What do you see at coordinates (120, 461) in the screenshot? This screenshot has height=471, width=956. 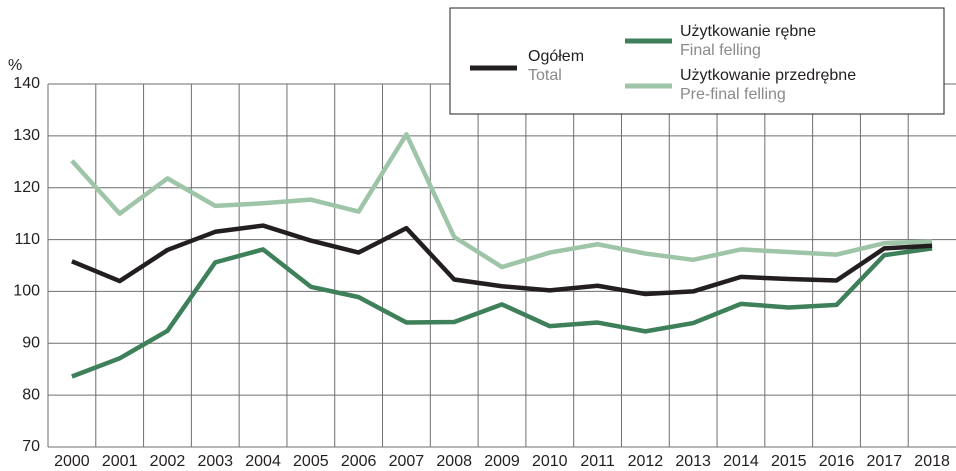 I see `x-tick-label: 2001` at bounding box center [120, 461].